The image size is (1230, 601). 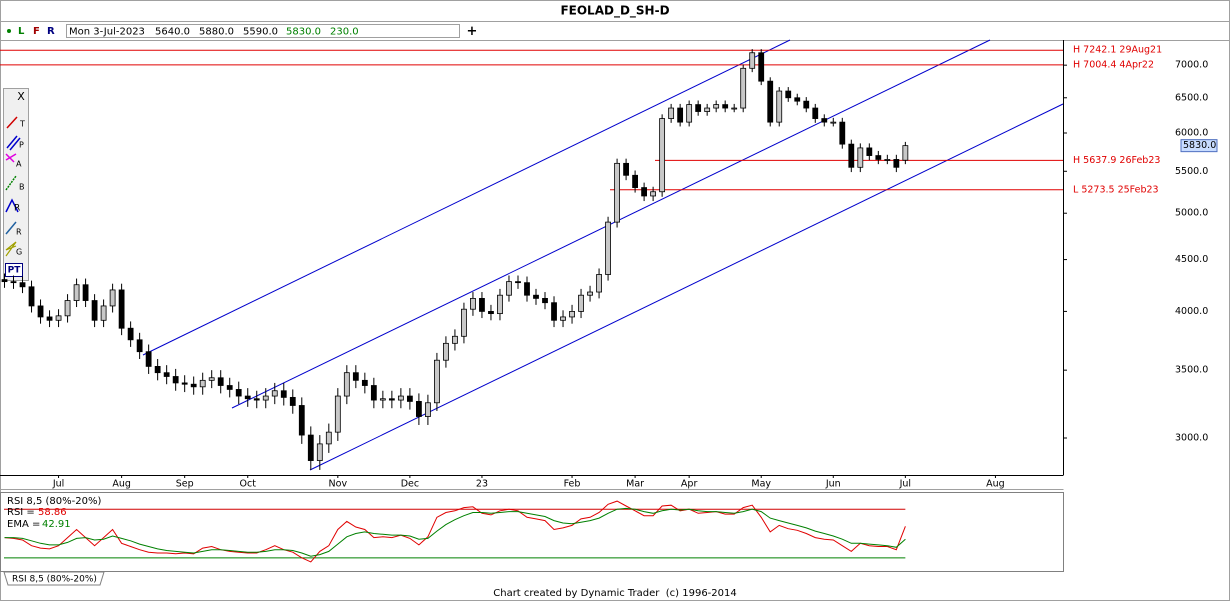 I want to click on chart-title: FEOLAD_D_SH-D, so click(x=614, y=11).